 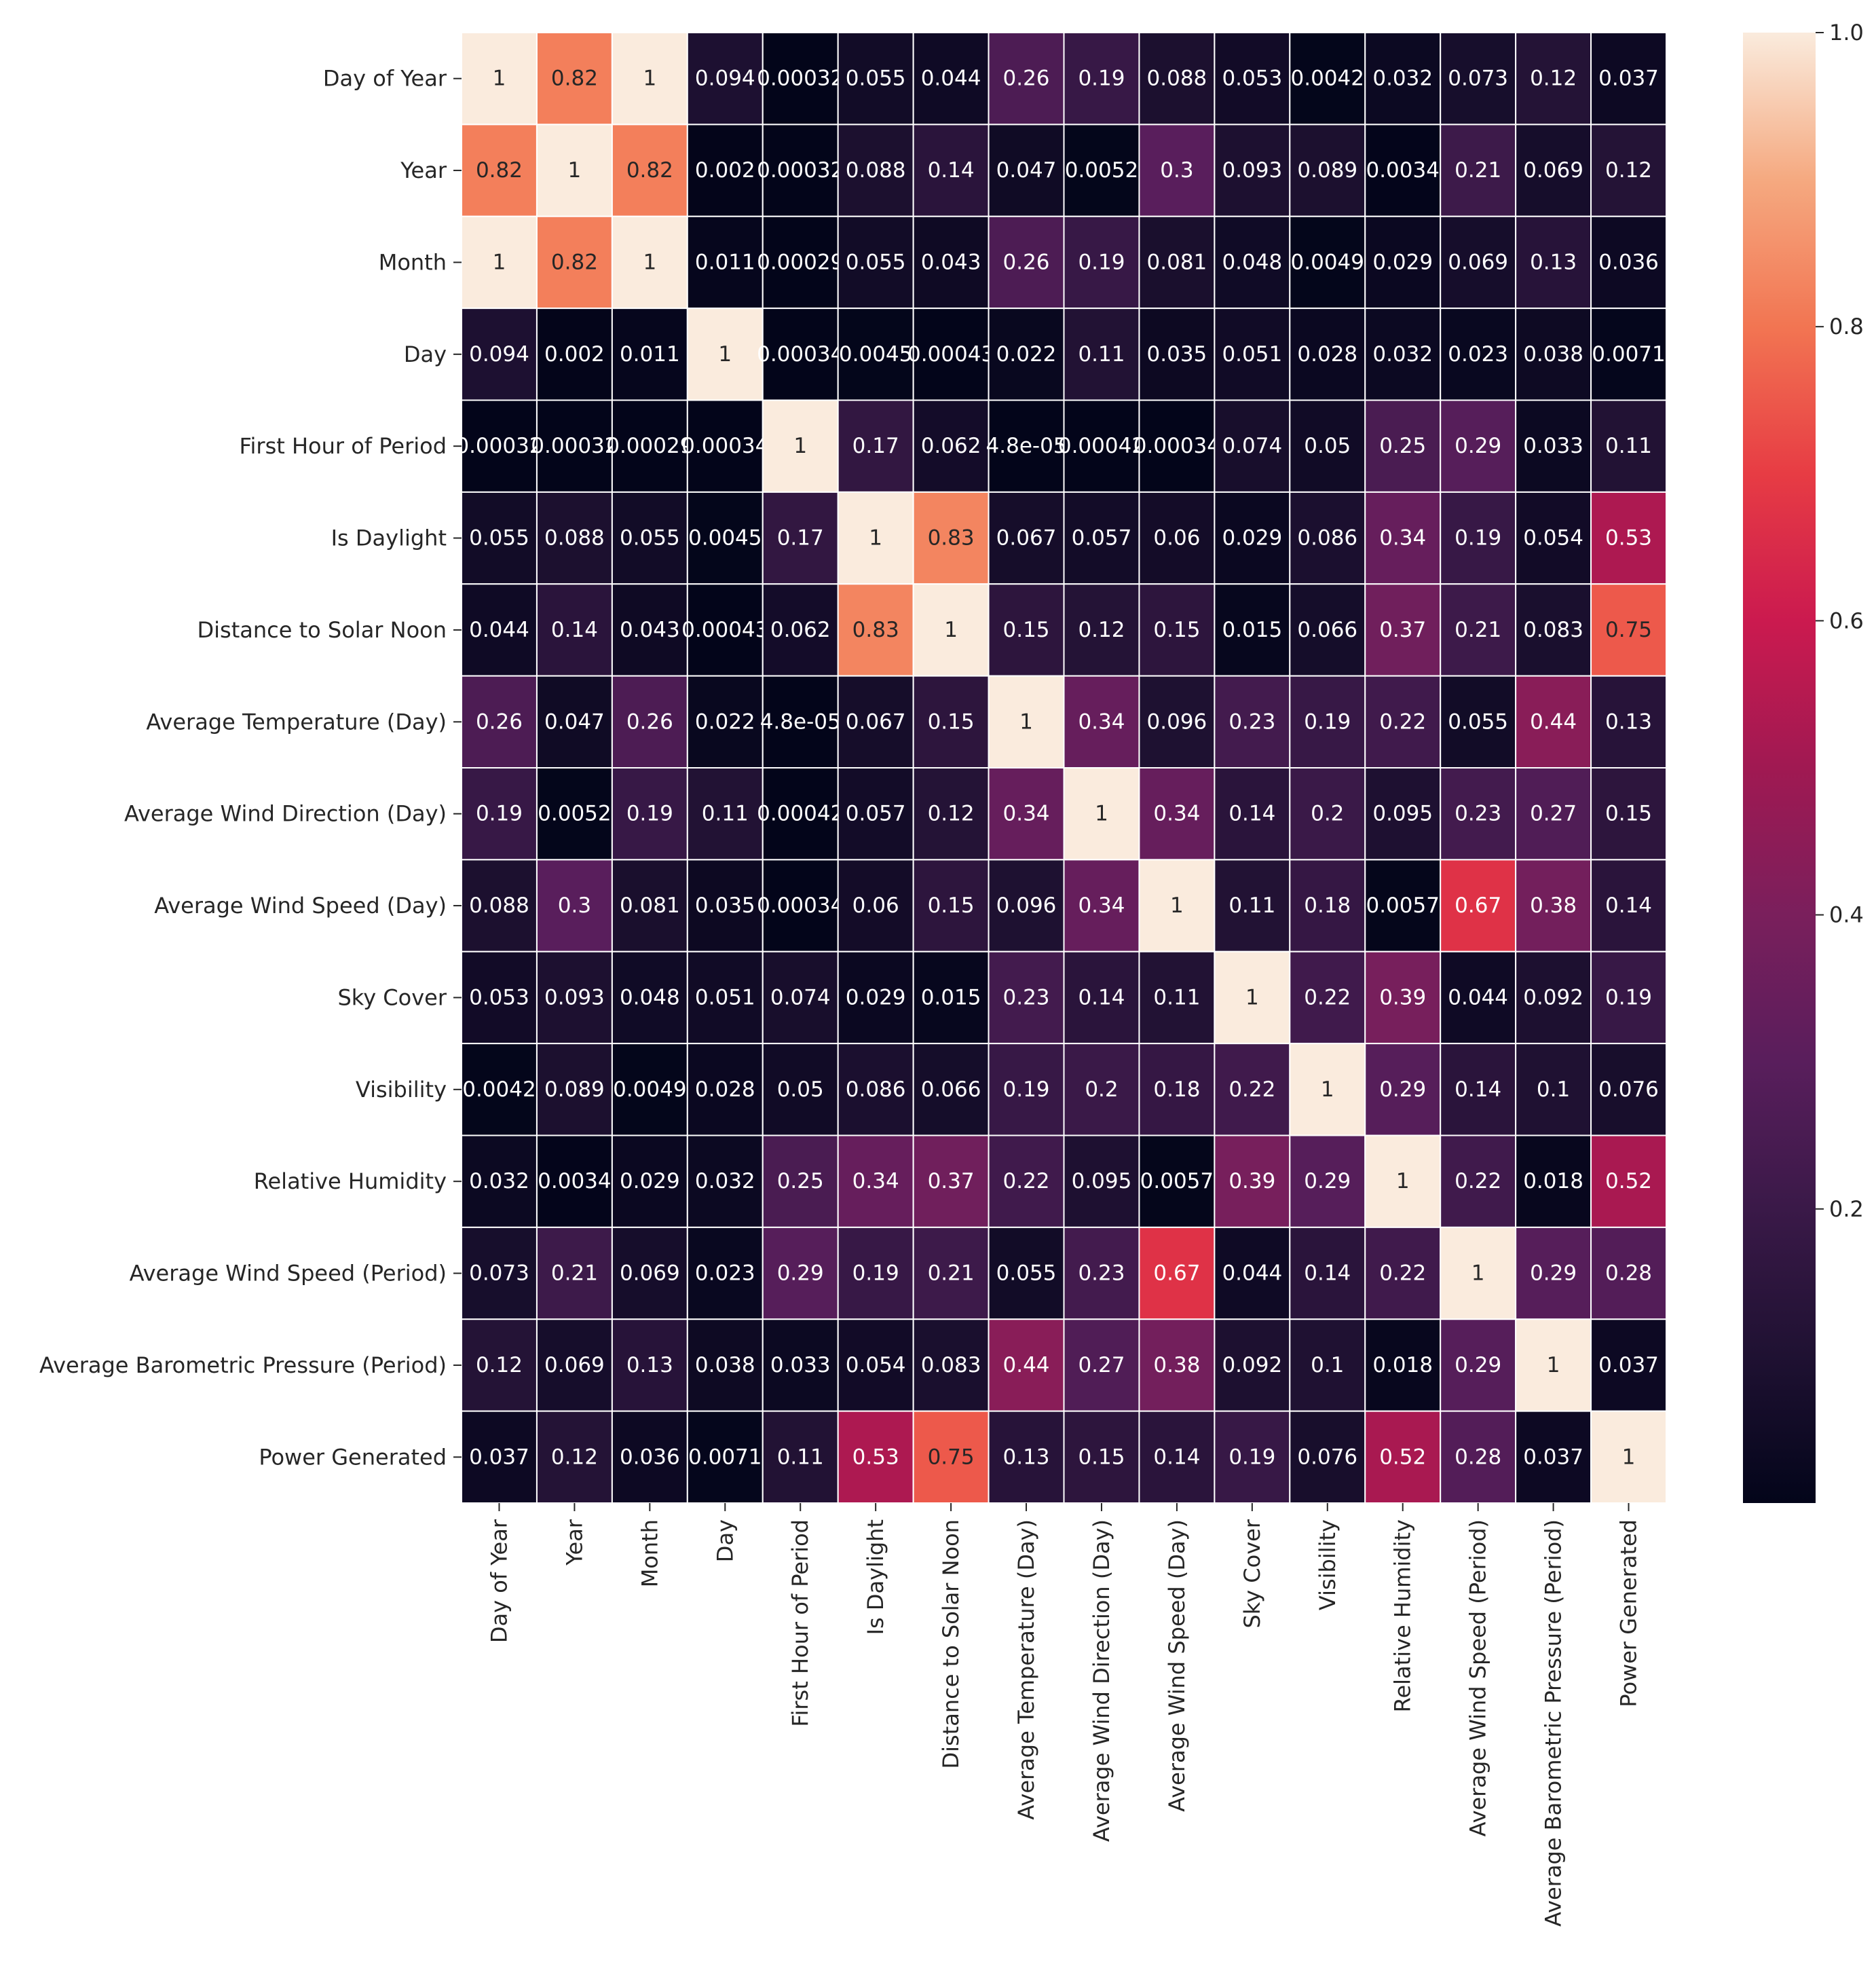 I want to click on heatmap-cell-r13-c13, so click(x=1478, y=1273).